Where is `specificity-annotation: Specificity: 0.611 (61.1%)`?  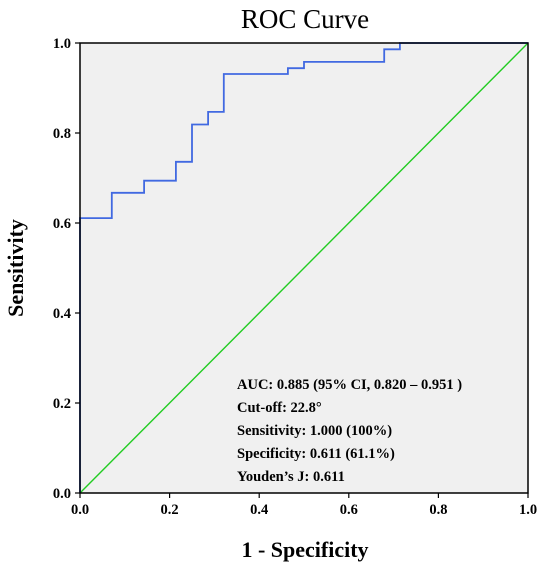
specificity-annotation: Specificity: 0.611 (61.1%) is located at coordinates (316, 454).